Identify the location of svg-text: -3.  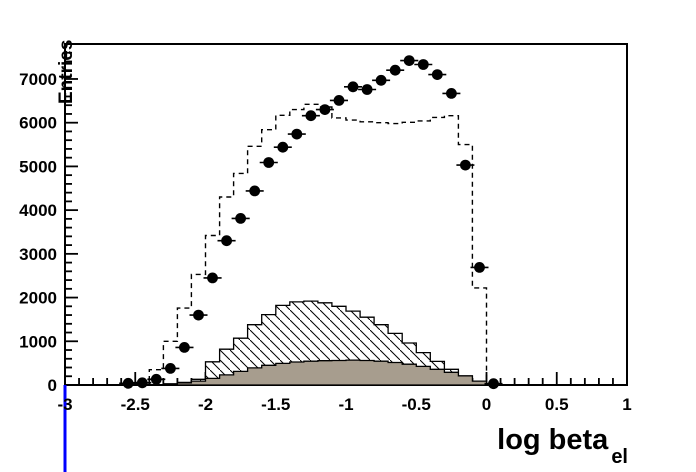
(64, 404).